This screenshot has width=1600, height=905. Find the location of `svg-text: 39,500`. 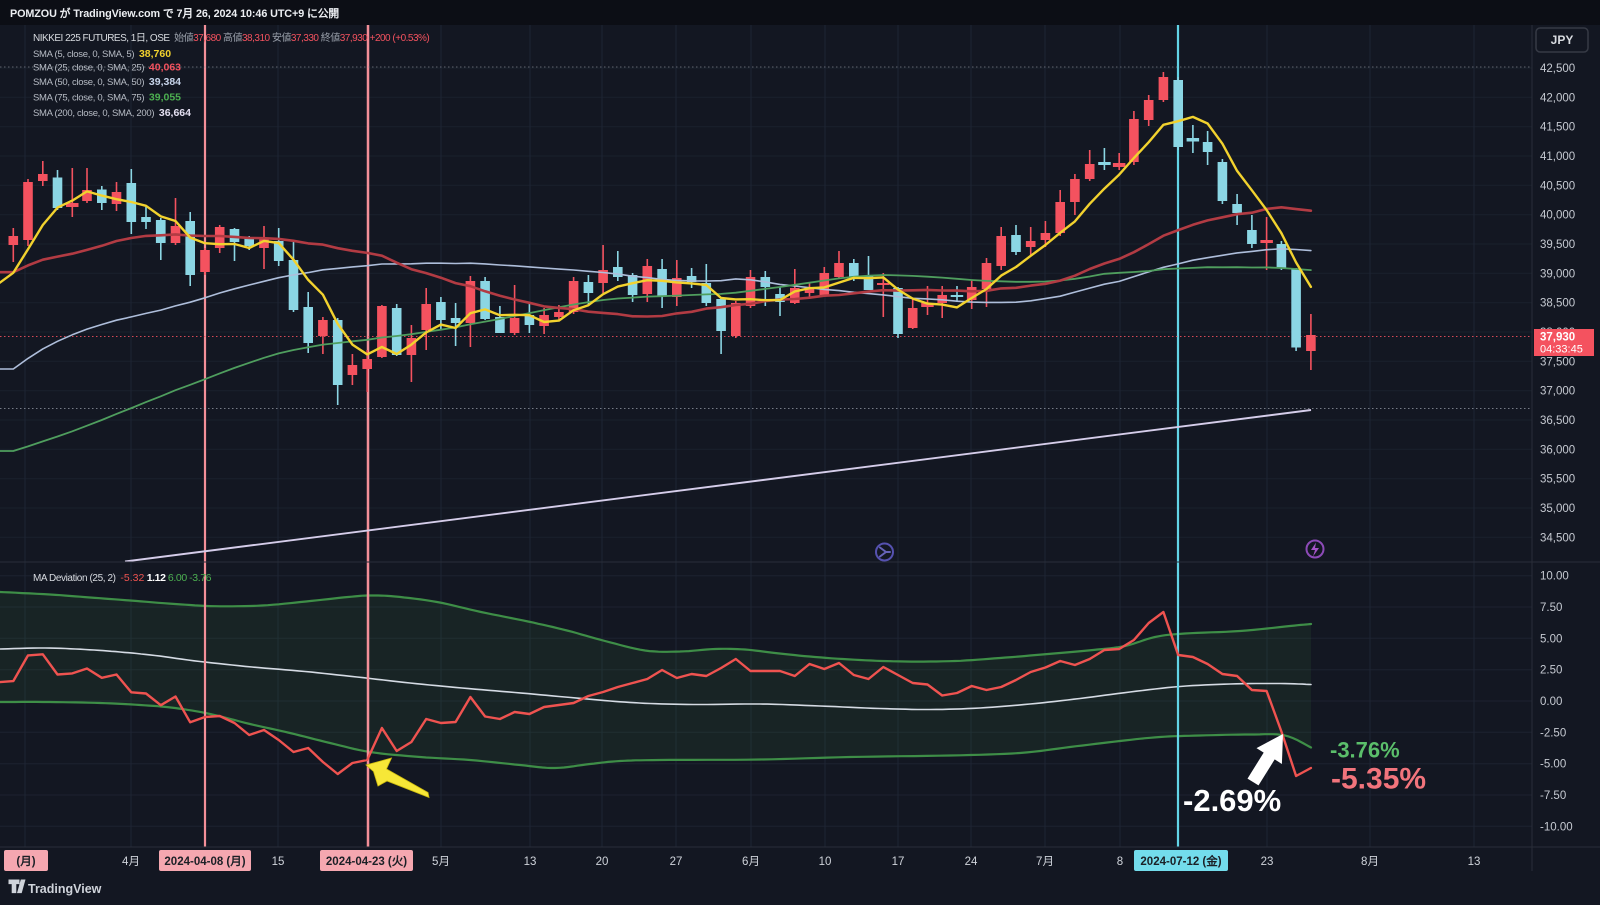

svg-text: 39,500 is located at coordinates (1557, 245).